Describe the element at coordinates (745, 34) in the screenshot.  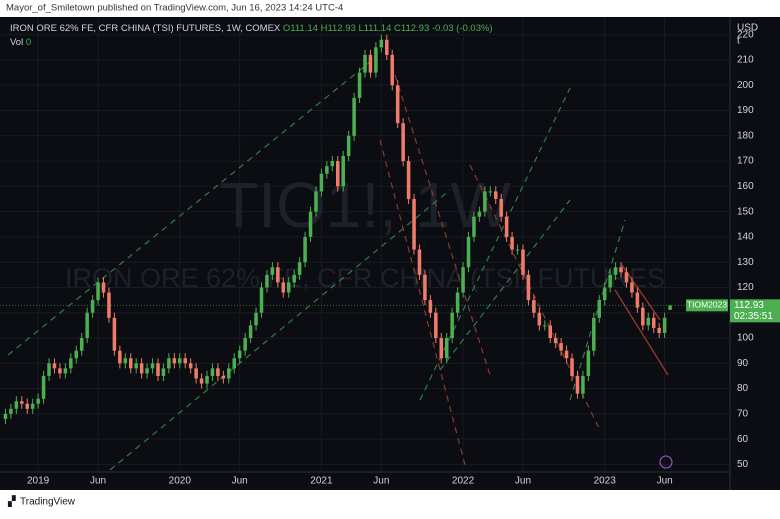
I see `y-tick-label: 220` at that location.